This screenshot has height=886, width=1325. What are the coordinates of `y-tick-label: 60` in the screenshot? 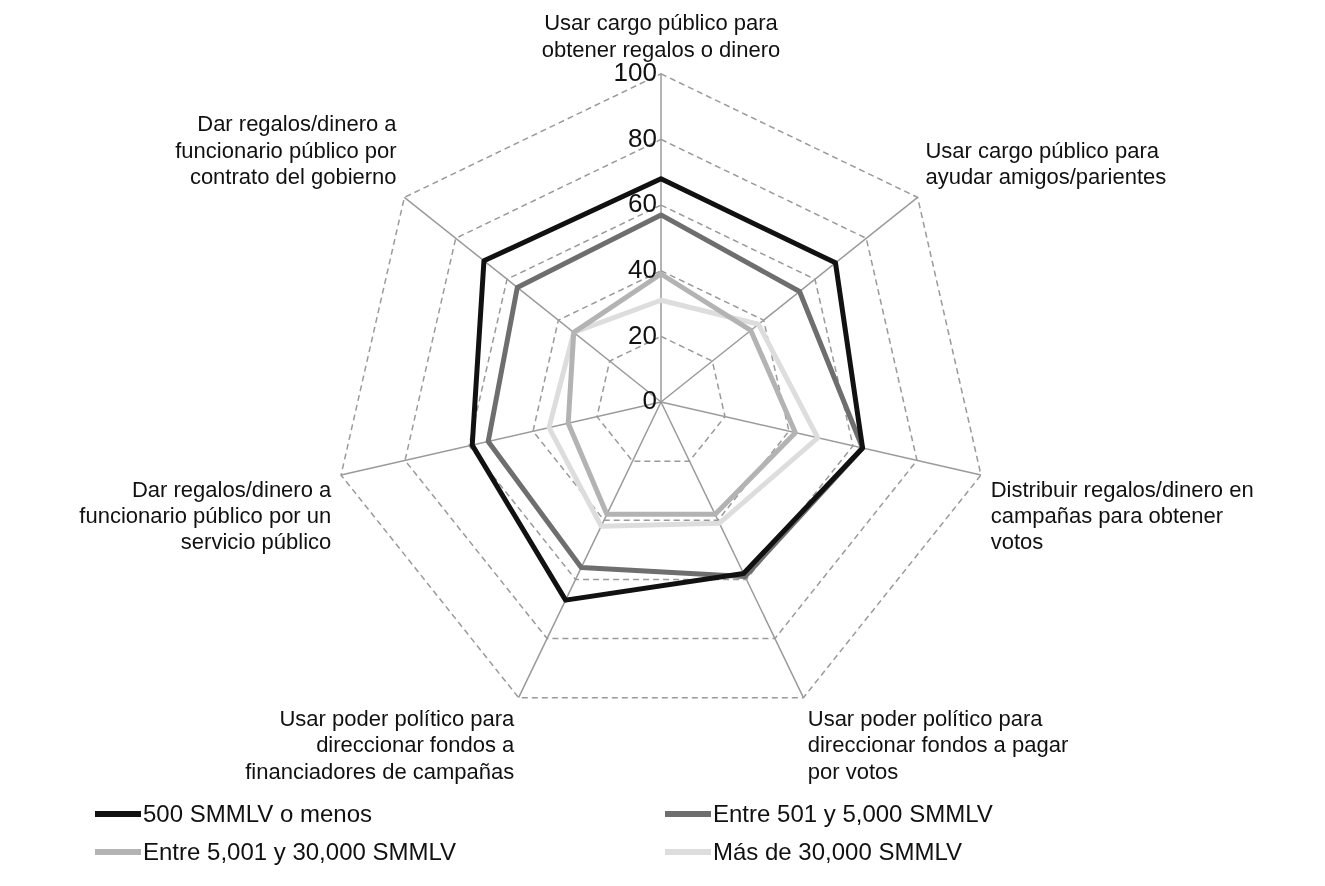 It's located at (642, 203).